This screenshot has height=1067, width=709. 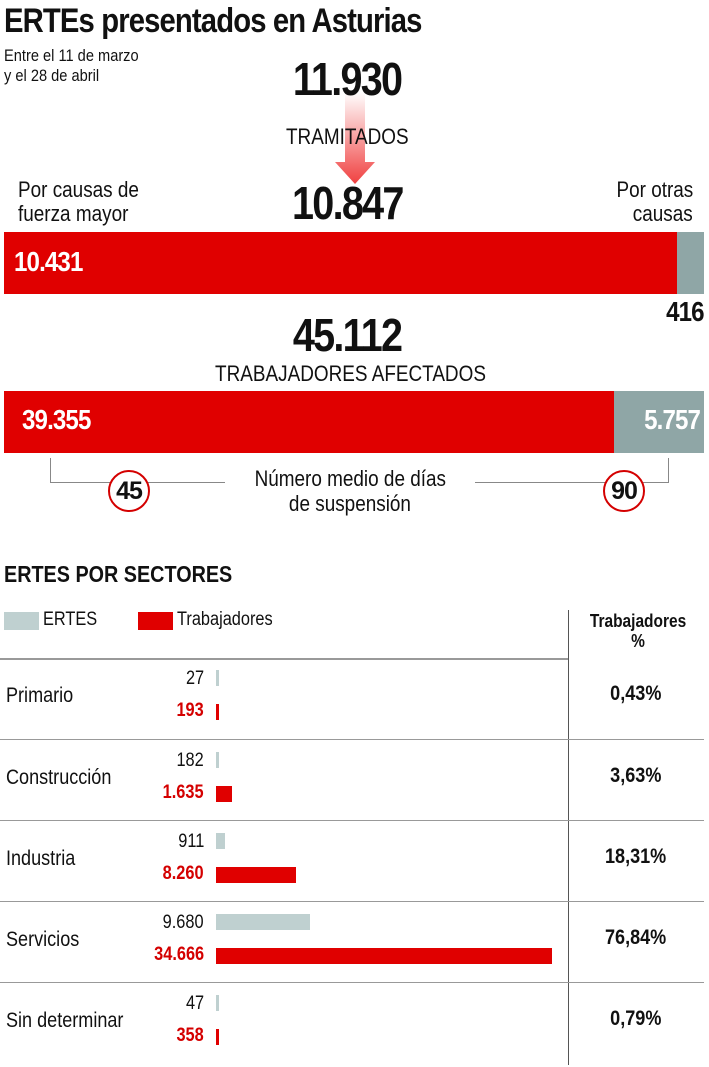 I want to click on legend-label-ertes: ERTES, so click(x=70, y=619).